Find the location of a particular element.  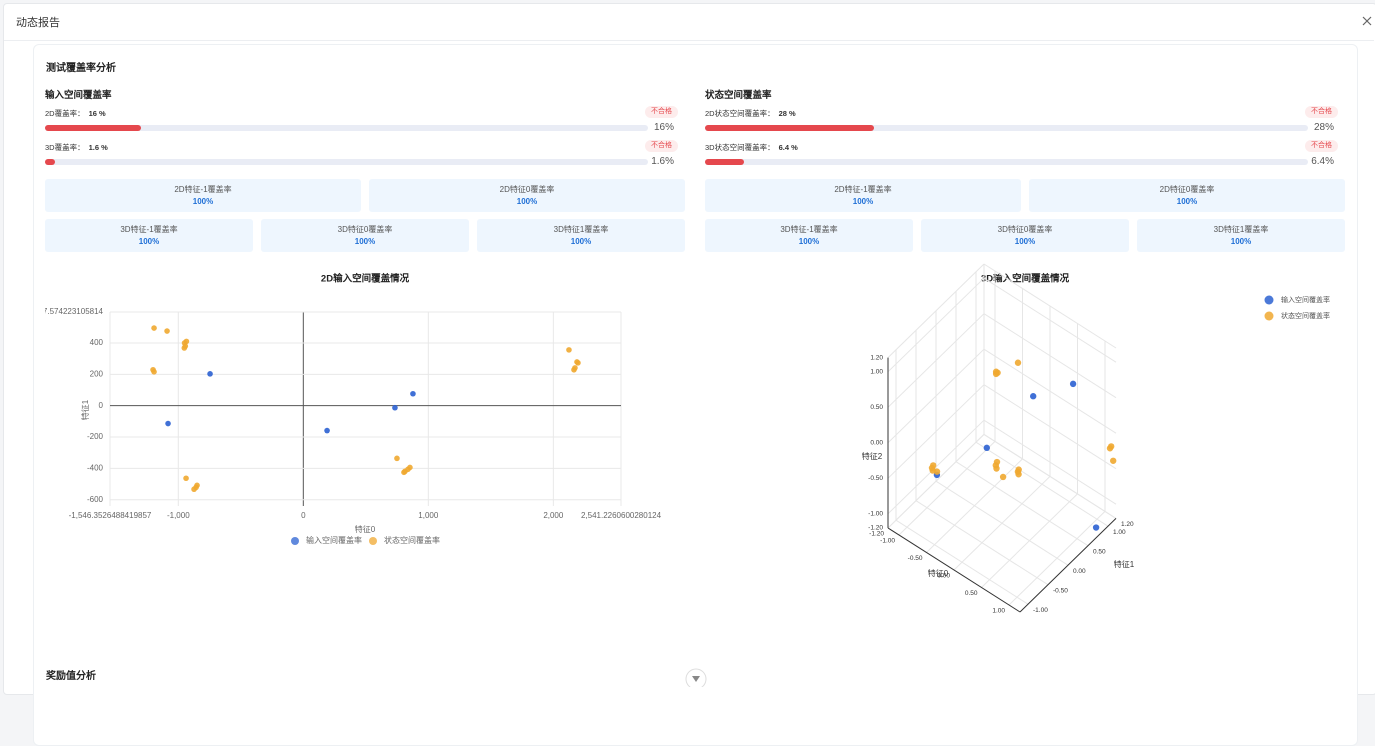

stat-card: 2D特征0覆盖率 100% is located at coordinates (527, 195).